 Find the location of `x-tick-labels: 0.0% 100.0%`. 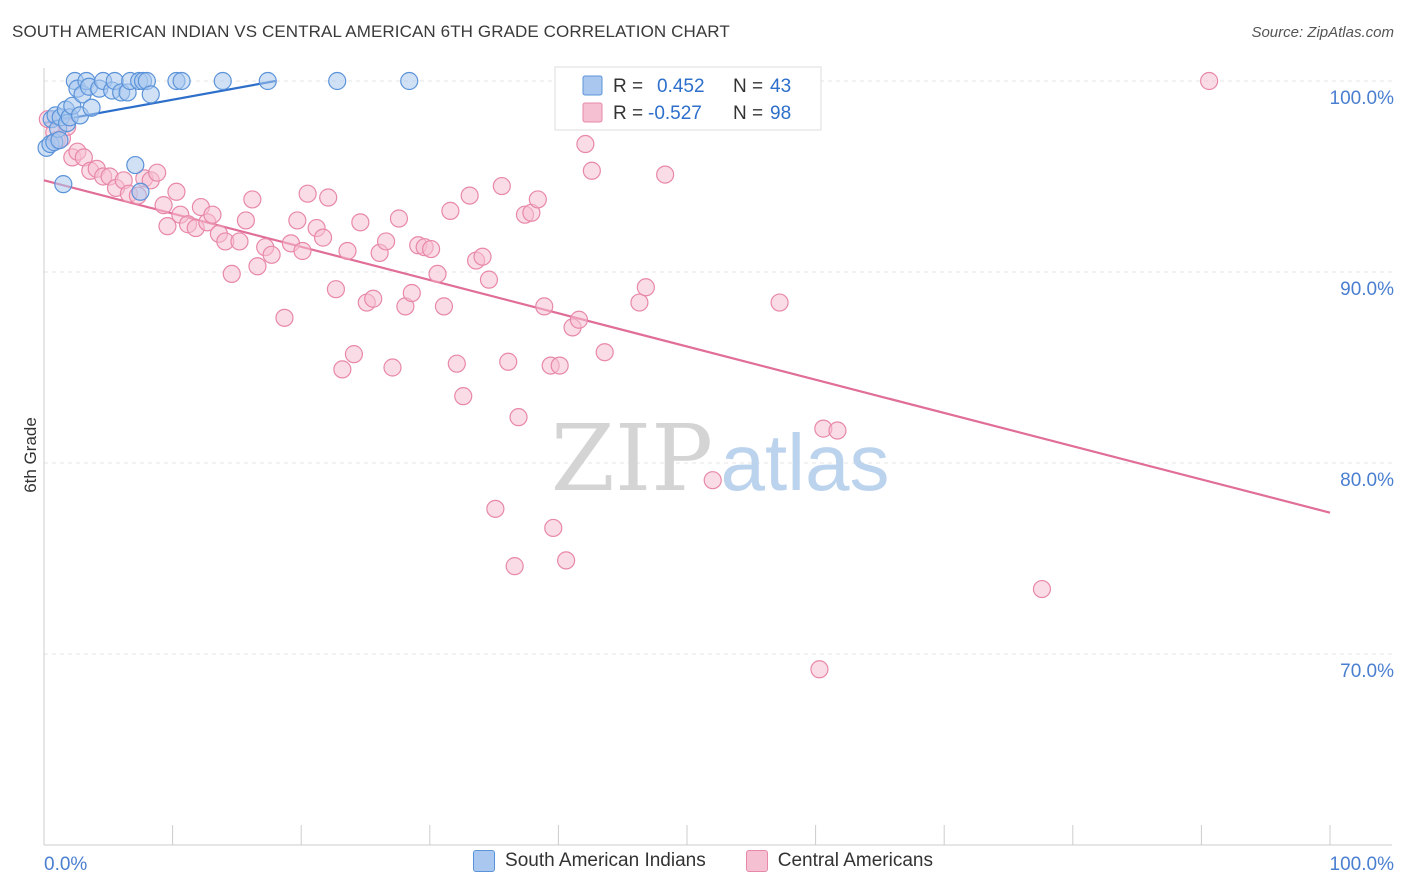

x-tick-labels: 0.0% 100.0% is located at coordinates (719, 864).